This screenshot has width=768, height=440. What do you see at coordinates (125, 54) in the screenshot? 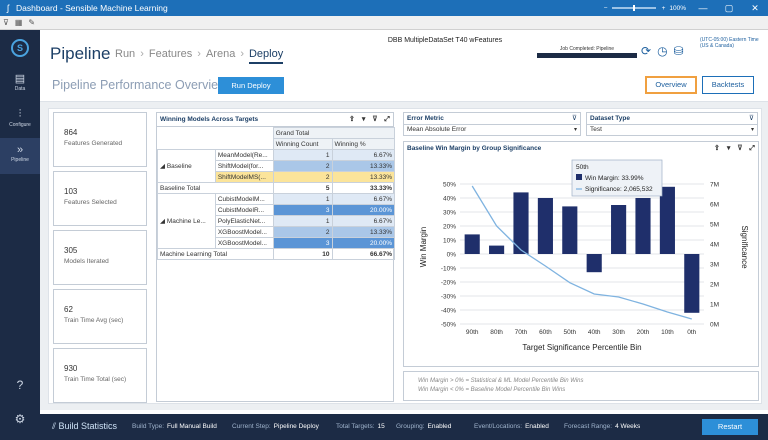
I see `step-run: Run` at bounding box center [125, 54].